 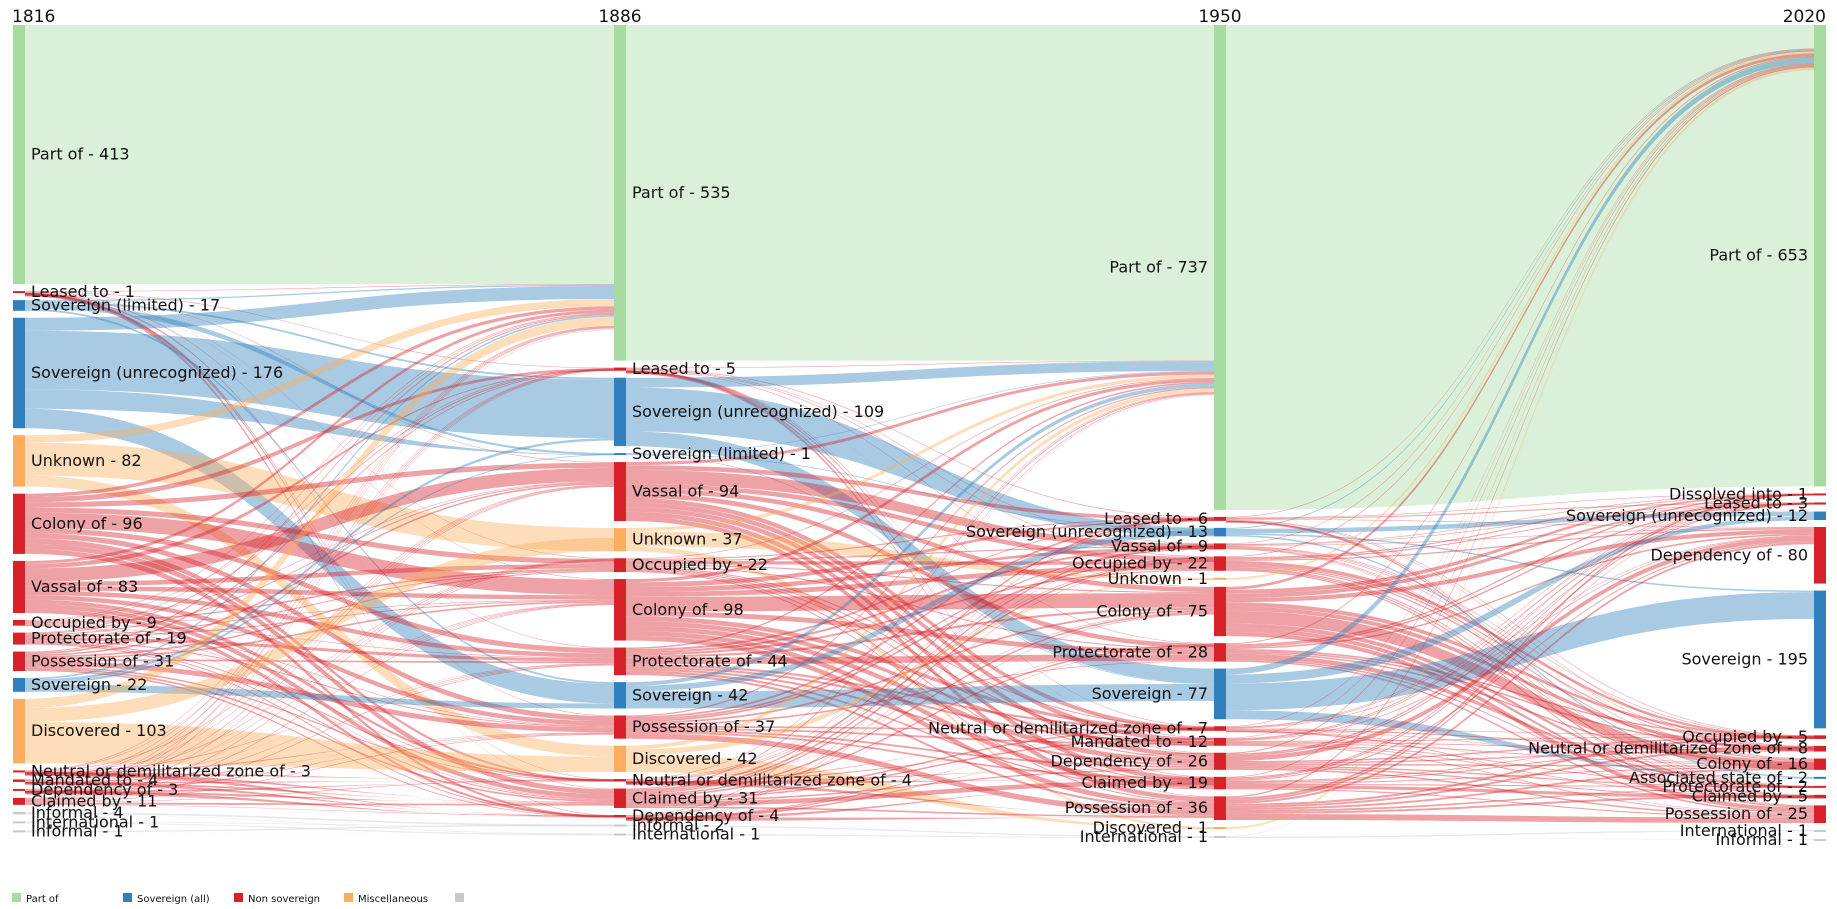 What do you see at coordinates (758, 411) in the screenshot?
I see `node-label: Sovereign (unrecognized) - 109` at bounding box center [758, 411].